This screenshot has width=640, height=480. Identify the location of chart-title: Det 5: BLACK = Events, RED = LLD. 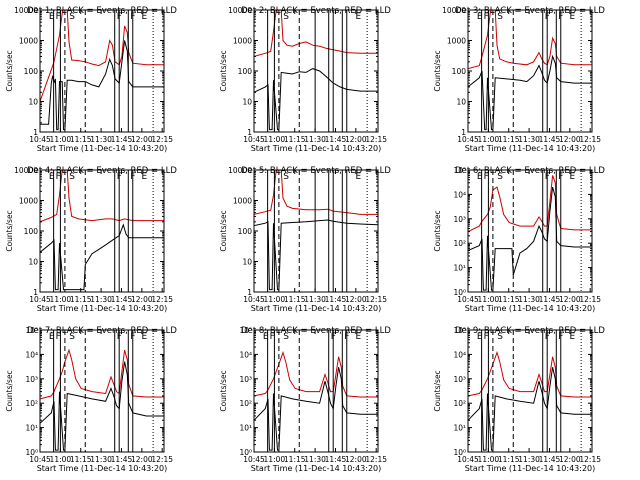
(316, 171).